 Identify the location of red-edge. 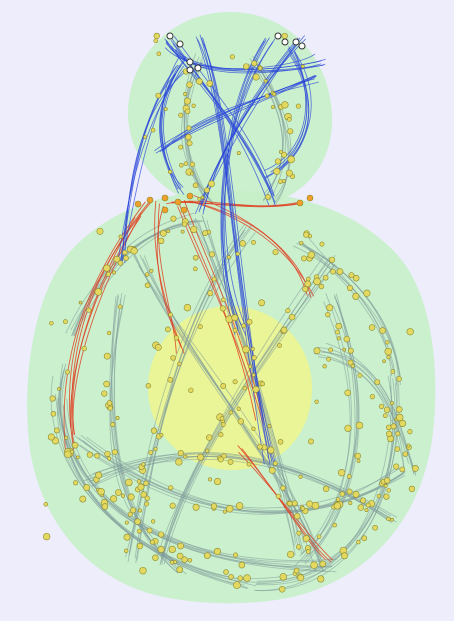
(111, 325).